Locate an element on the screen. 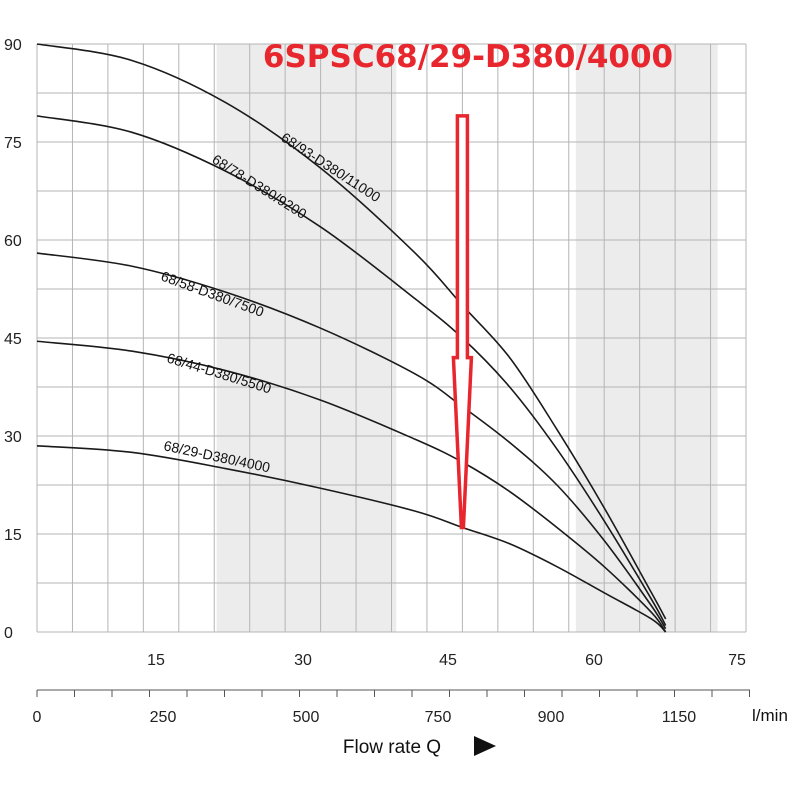  x-tick-label-top: 75 is located at coordinates (737, 660).